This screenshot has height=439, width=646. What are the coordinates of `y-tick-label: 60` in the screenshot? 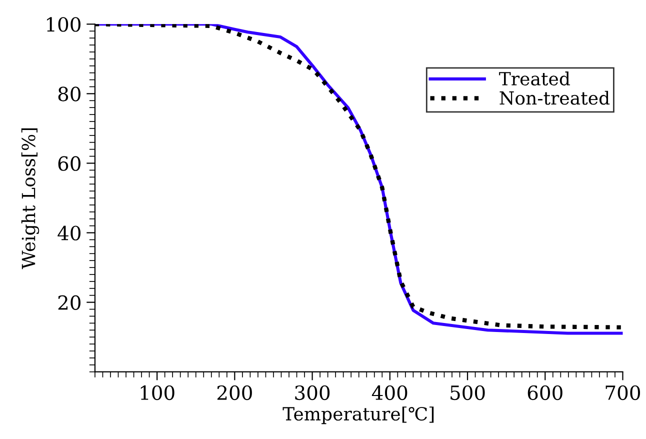 It's located at (69, 163).